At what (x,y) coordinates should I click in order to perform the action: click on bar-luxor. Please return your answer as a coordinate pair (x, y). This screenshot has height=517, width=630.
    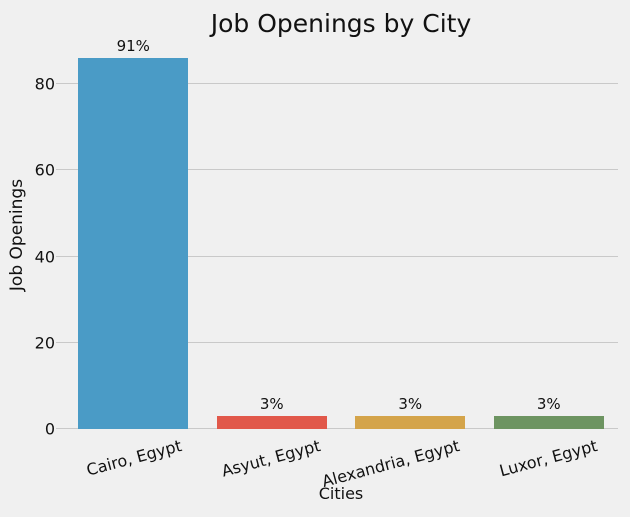
    Looking at the image, I should click on (548, 422).